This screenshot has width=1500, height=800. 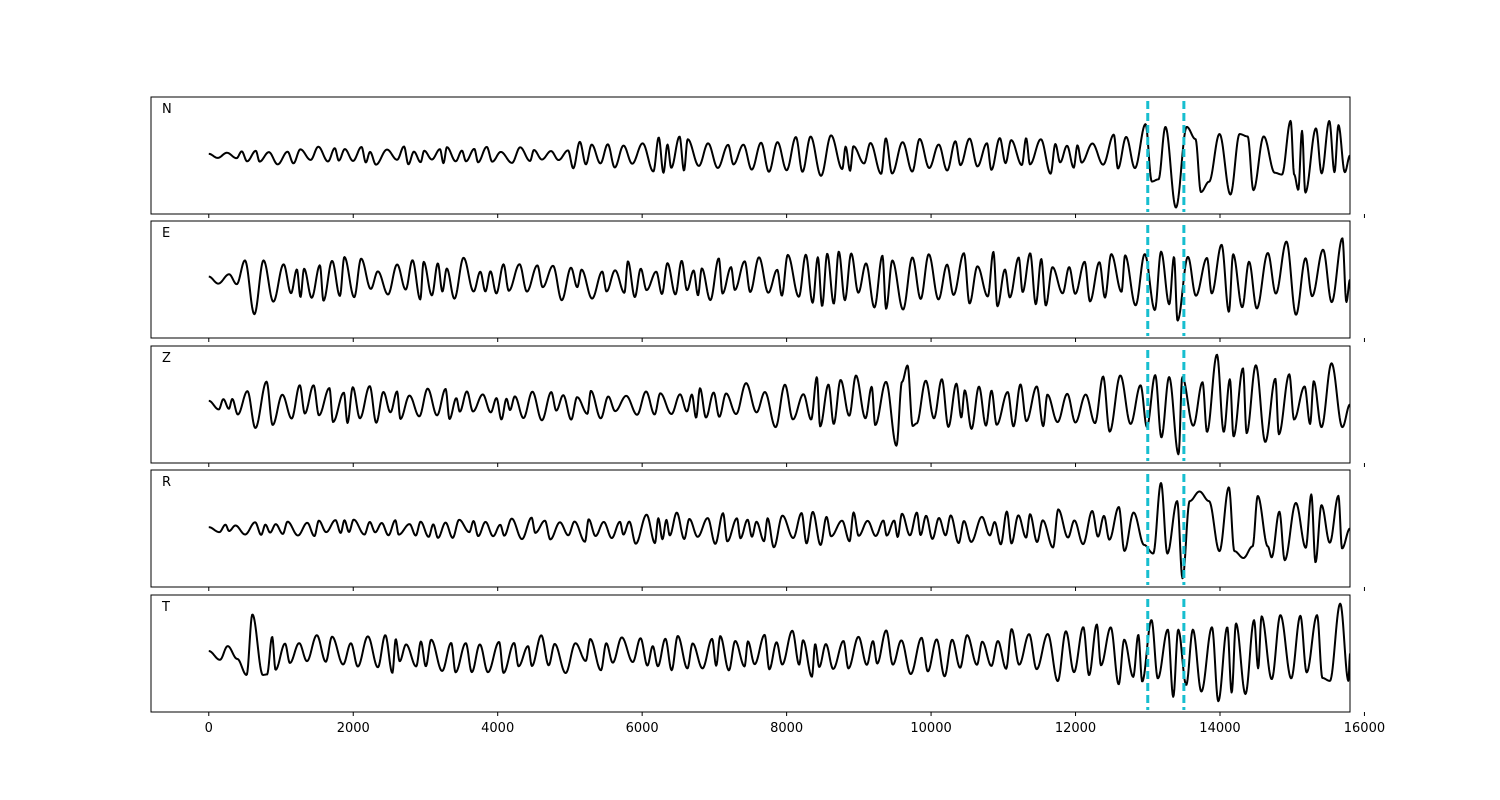 I want to click on x-tick-label: 16000, so click(x=1364, y=728).